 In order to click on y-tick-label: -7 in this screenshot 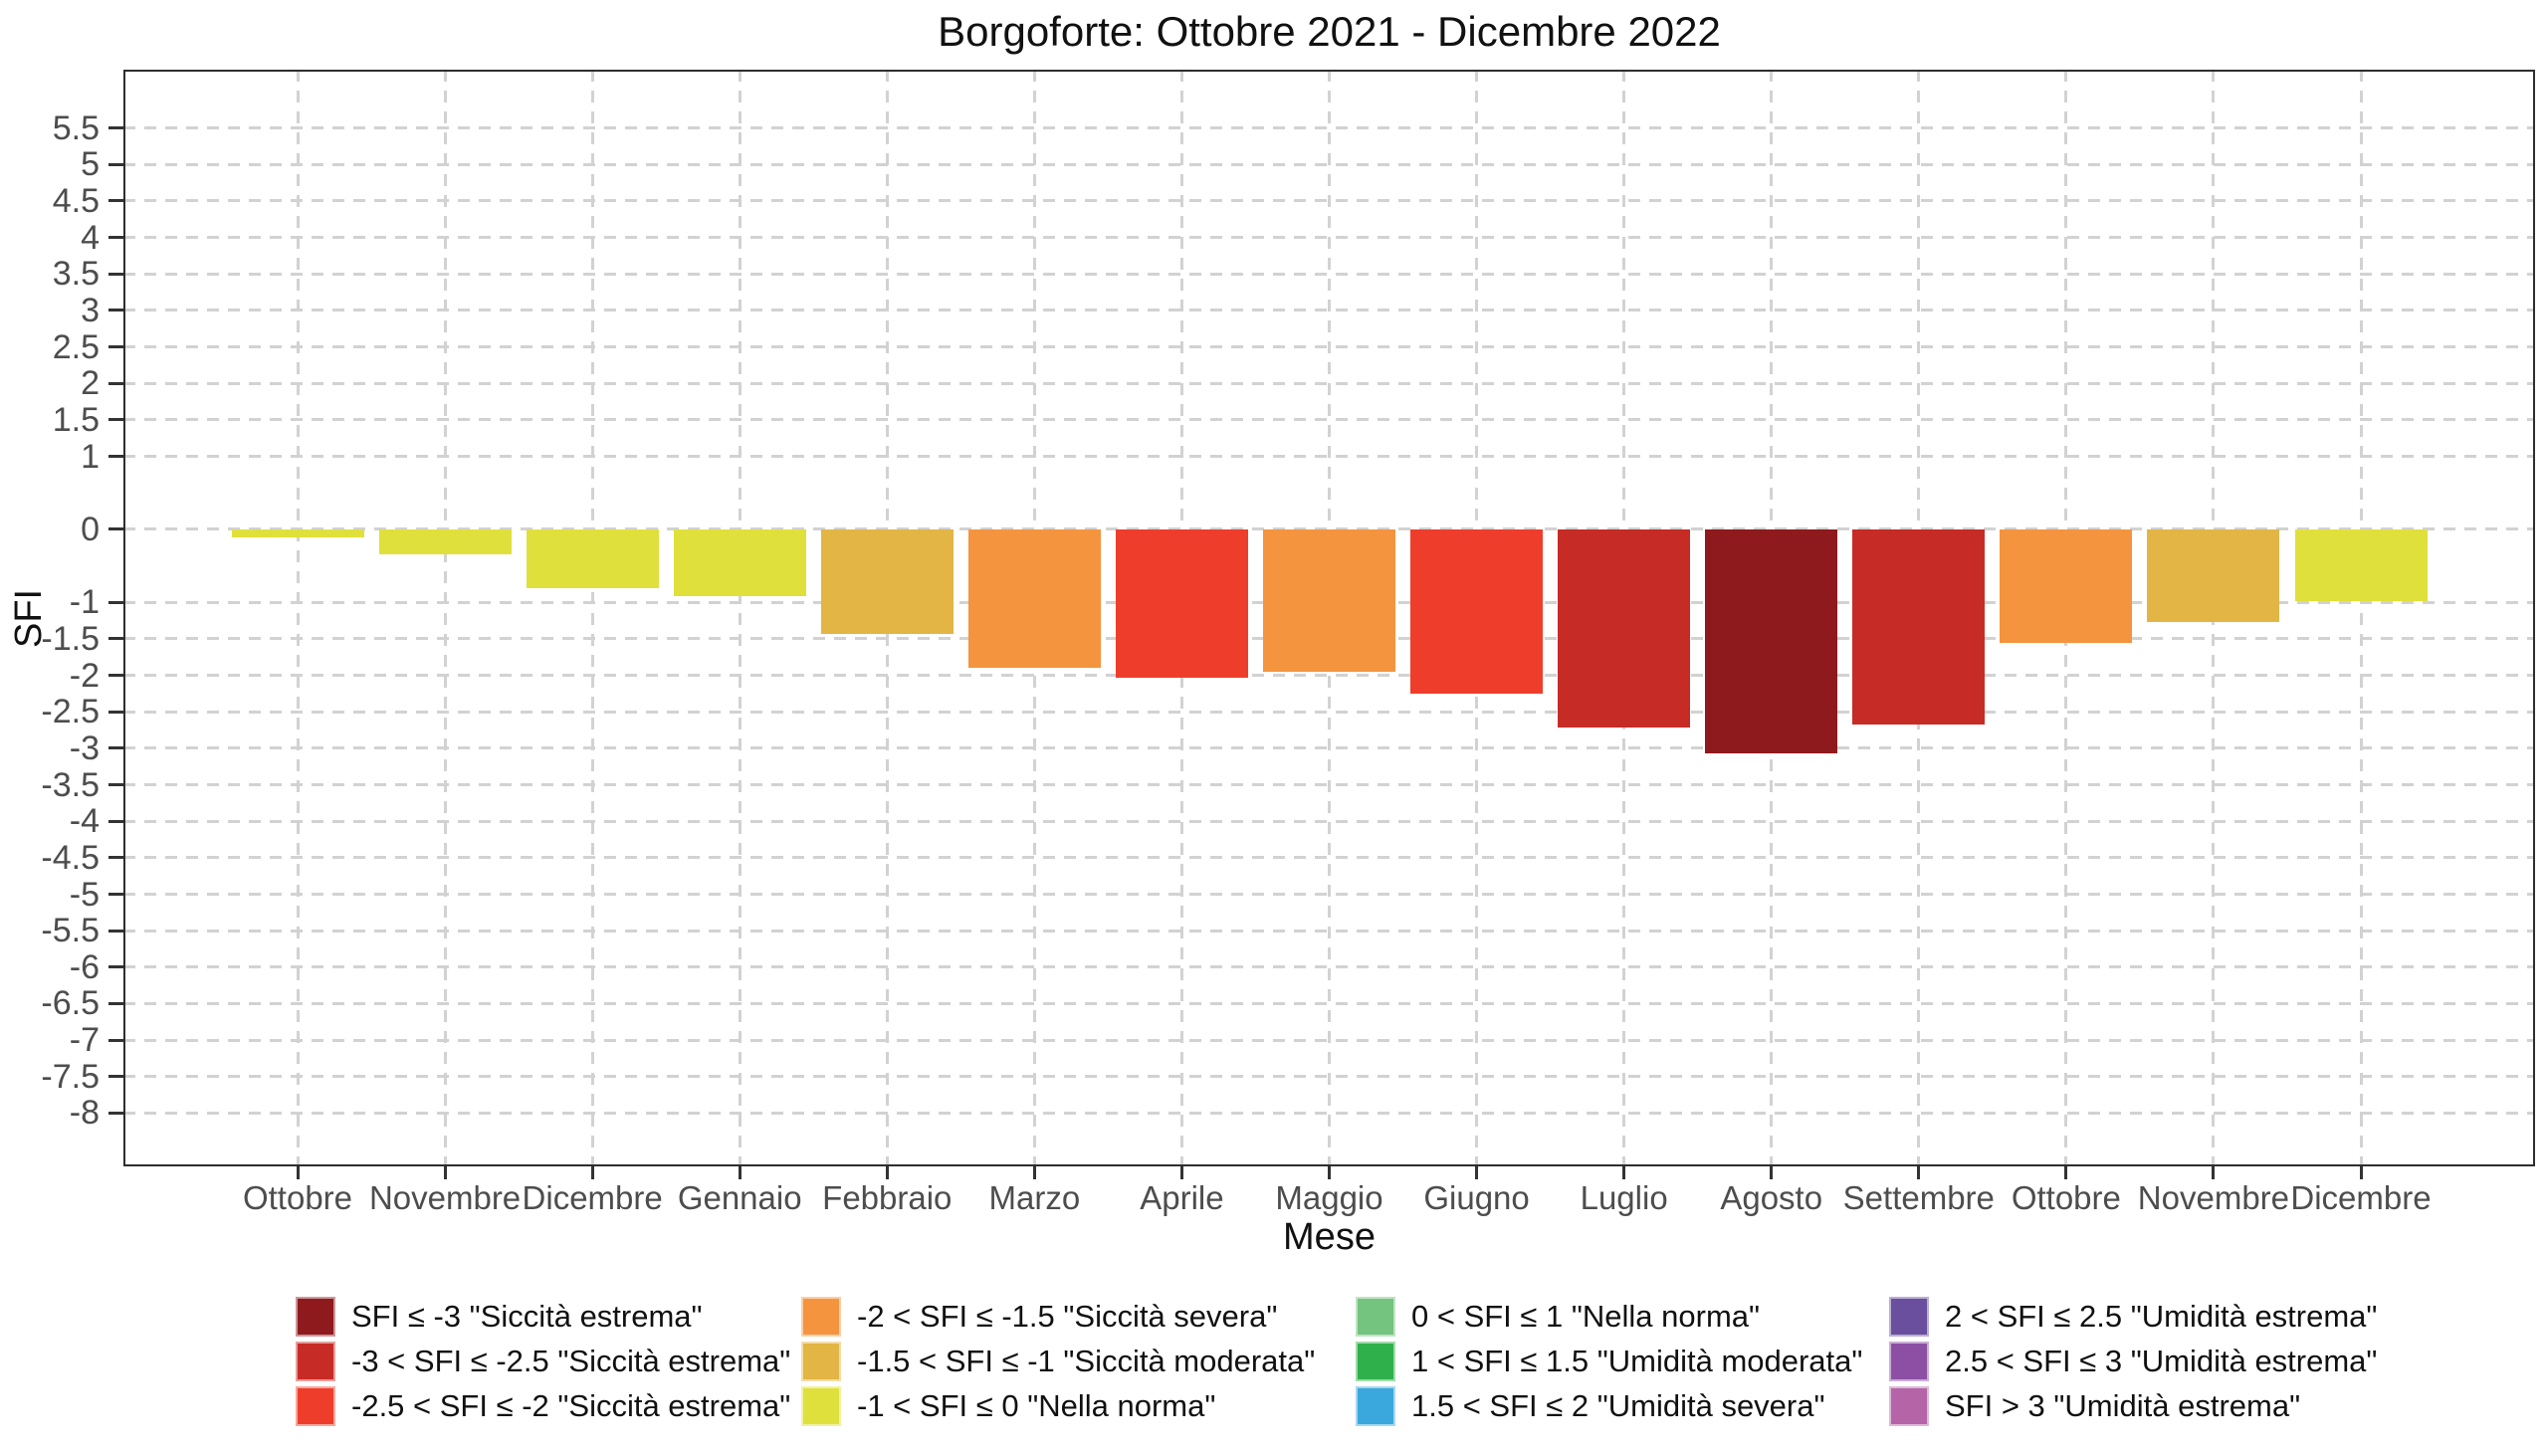, I will do `click(84, 1040)`.